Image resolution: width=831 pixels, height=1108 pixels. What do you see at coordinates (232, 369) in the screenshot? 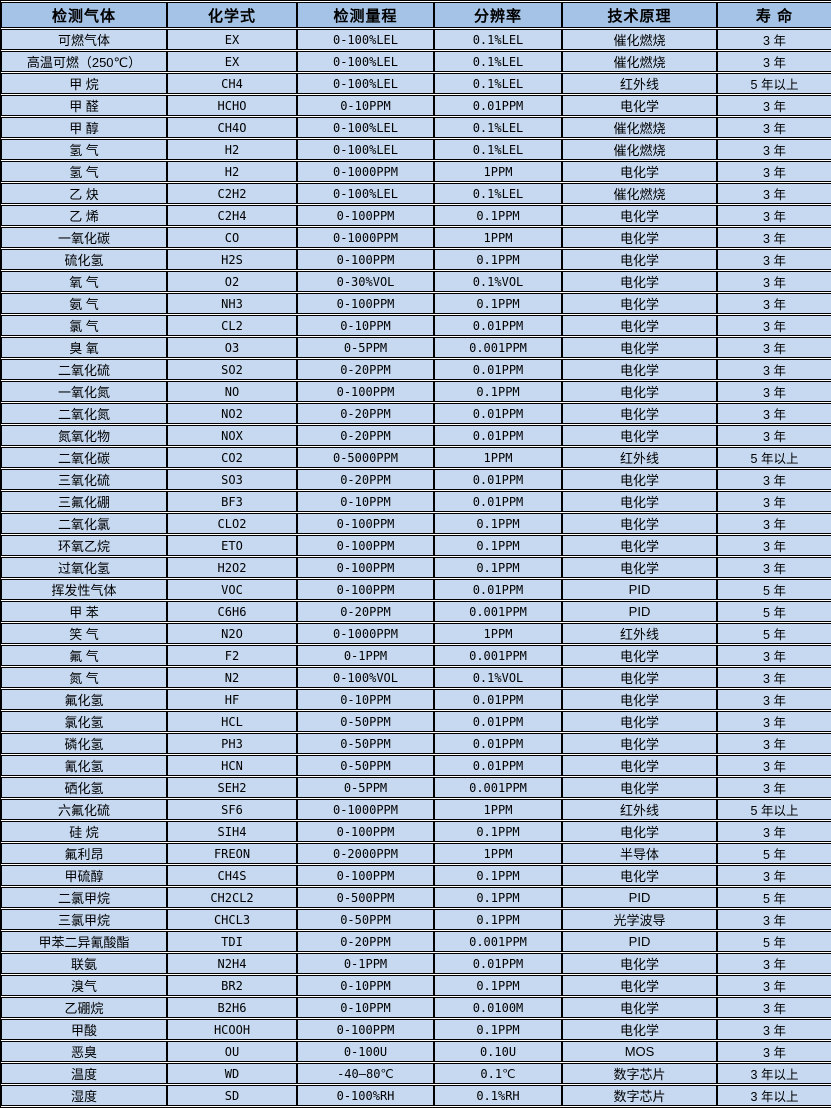
I see `cell-chemical-formula: SO2` at bounding box center [232, 369].